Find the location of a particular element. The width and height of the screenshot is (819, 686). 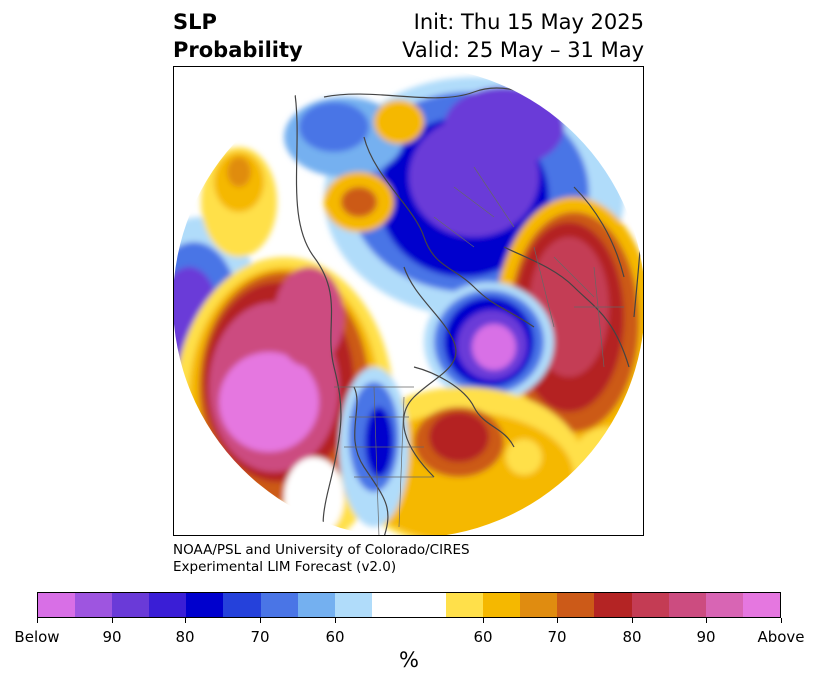

map-title: SLP Probability is located at coordinates (238, 36).